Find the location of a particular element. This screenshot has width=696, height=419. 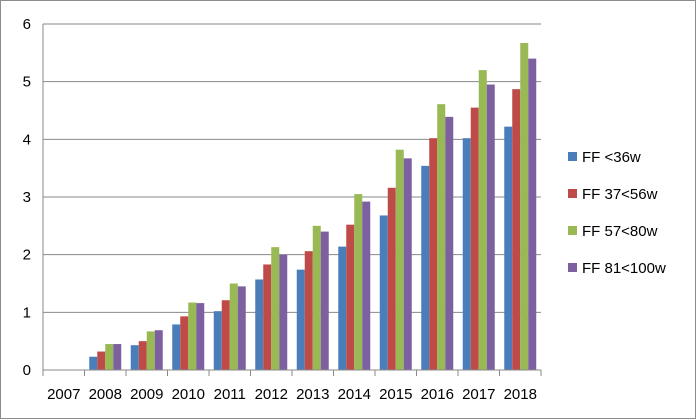

x-tick-label: 2012 is located at coordinates (271, 394).